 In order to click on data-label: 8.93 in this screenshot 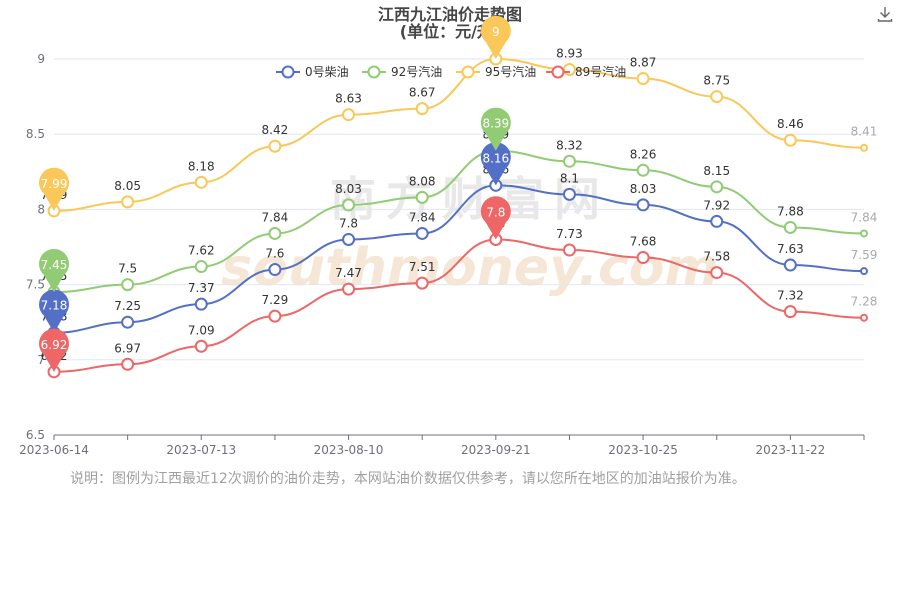, I will do `click(569, 54)`.